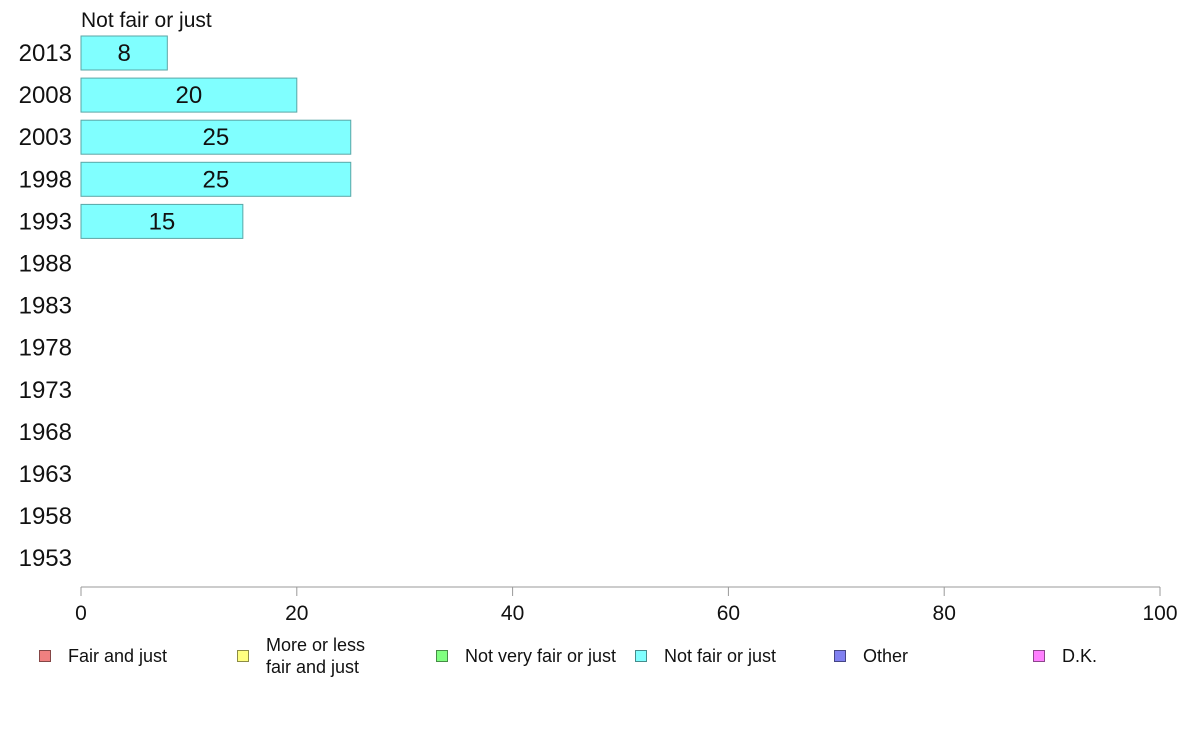 This screenshot has width=1188, height=736. What do you see at coordinates (1080, 656) in the screenshot?
I see `legend-label: D.K.` at bounding box center [1080, 656].